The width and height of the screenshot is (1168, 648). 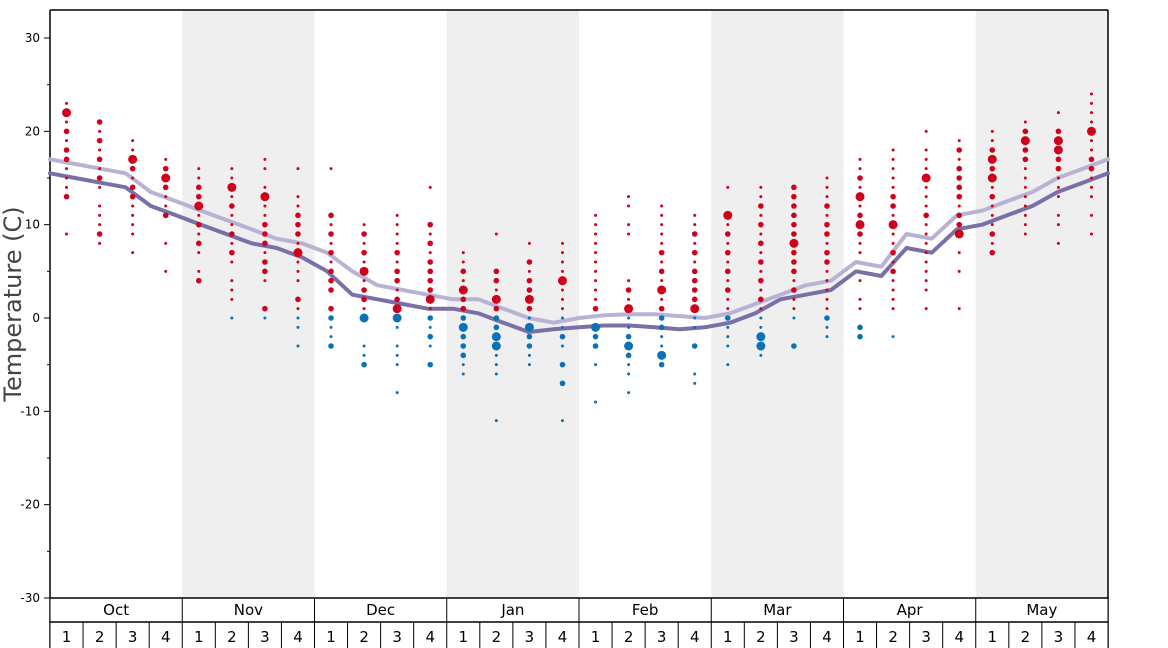 I want to click on y-tick-label: 30, so click(x=32, y=38).